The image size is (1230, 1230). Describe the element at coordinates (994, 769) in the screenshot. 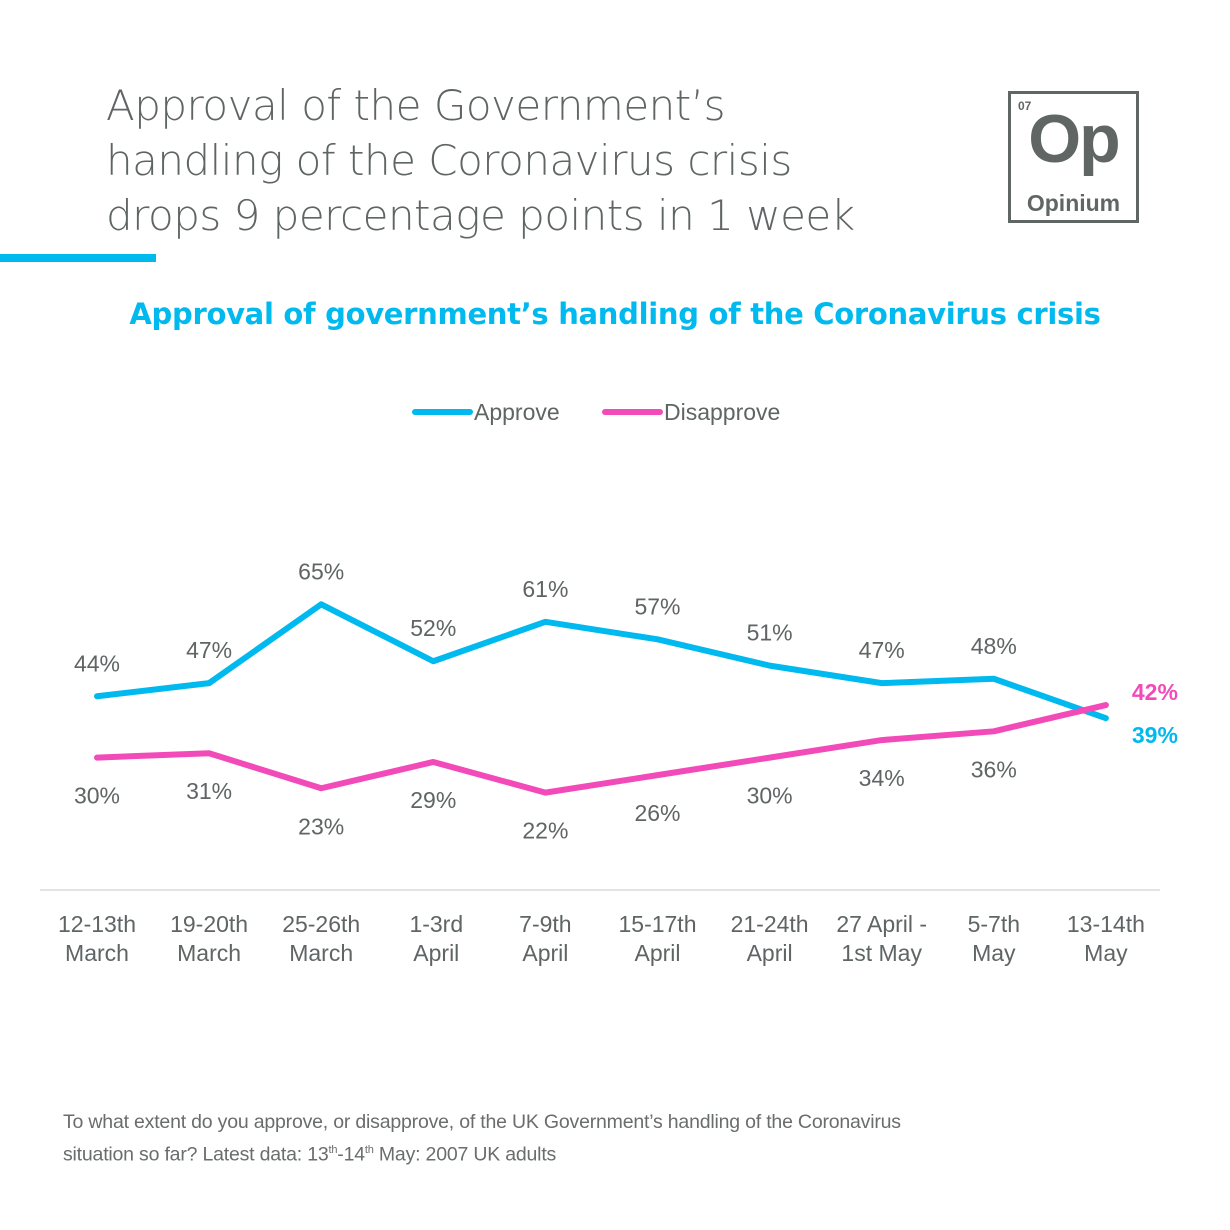

I see `data-label-disapprove: 36%` at that location.